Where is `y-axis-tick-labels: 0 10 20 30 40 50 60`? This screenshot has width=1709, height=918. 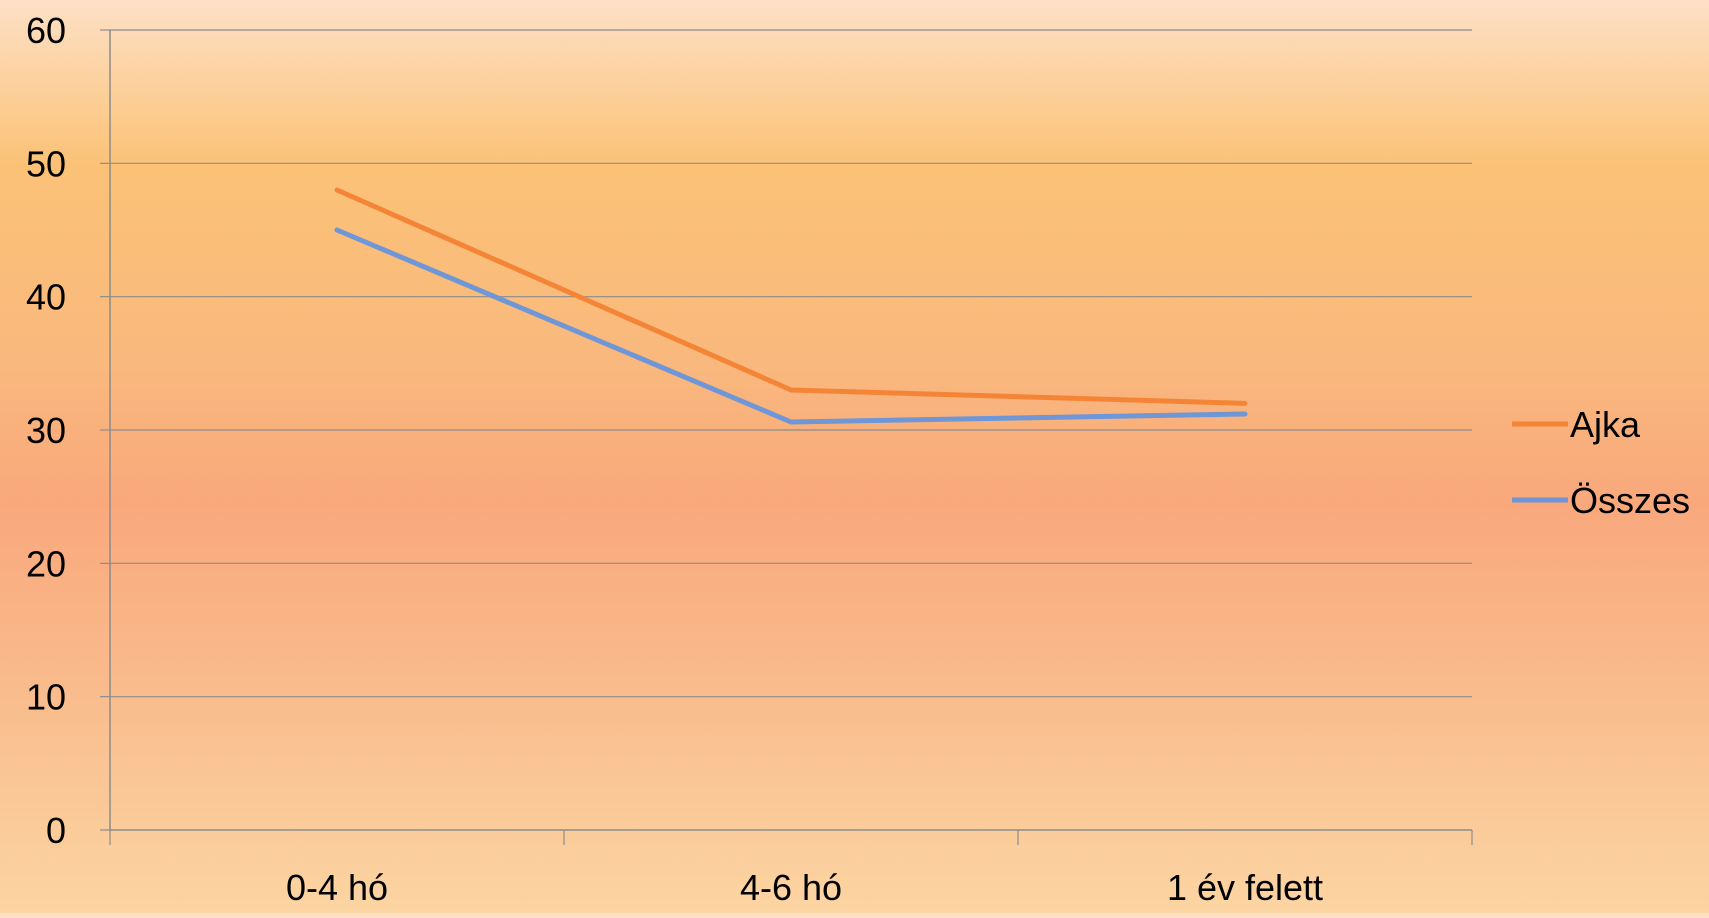
y-axis-tick-labels: 0 10 20 30 40 50 60 is located at coordinates (46, 430).